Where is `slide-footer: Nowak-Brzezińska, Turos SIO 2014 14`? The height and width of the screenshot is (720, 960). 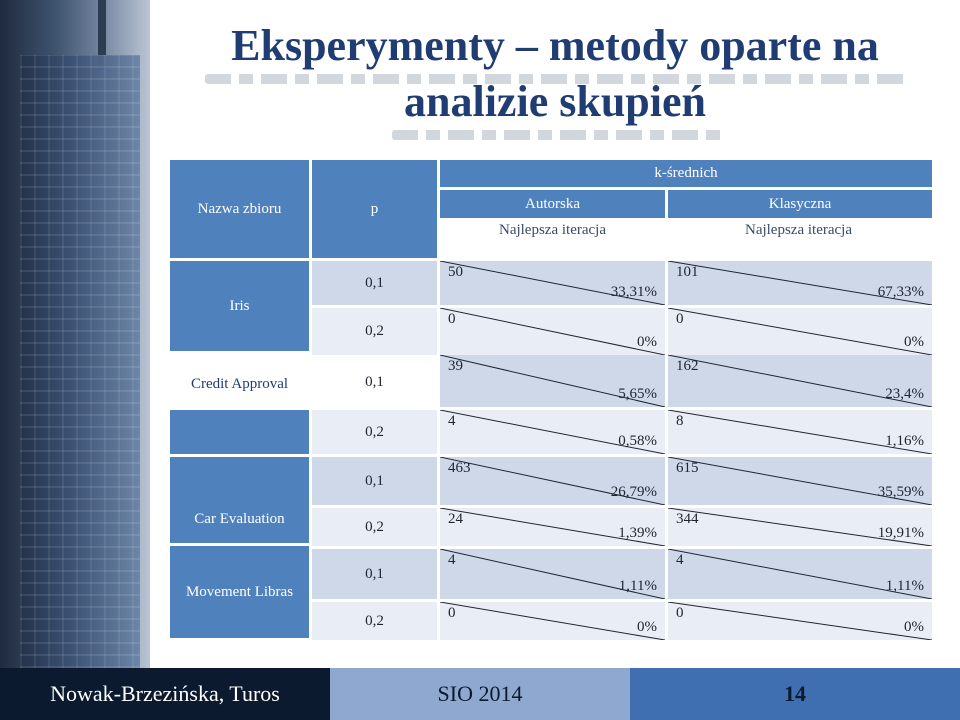 slide-footer: Nowak-Brzezińska, Turos SIO 2014 14 is located at coordinates (480, 694).